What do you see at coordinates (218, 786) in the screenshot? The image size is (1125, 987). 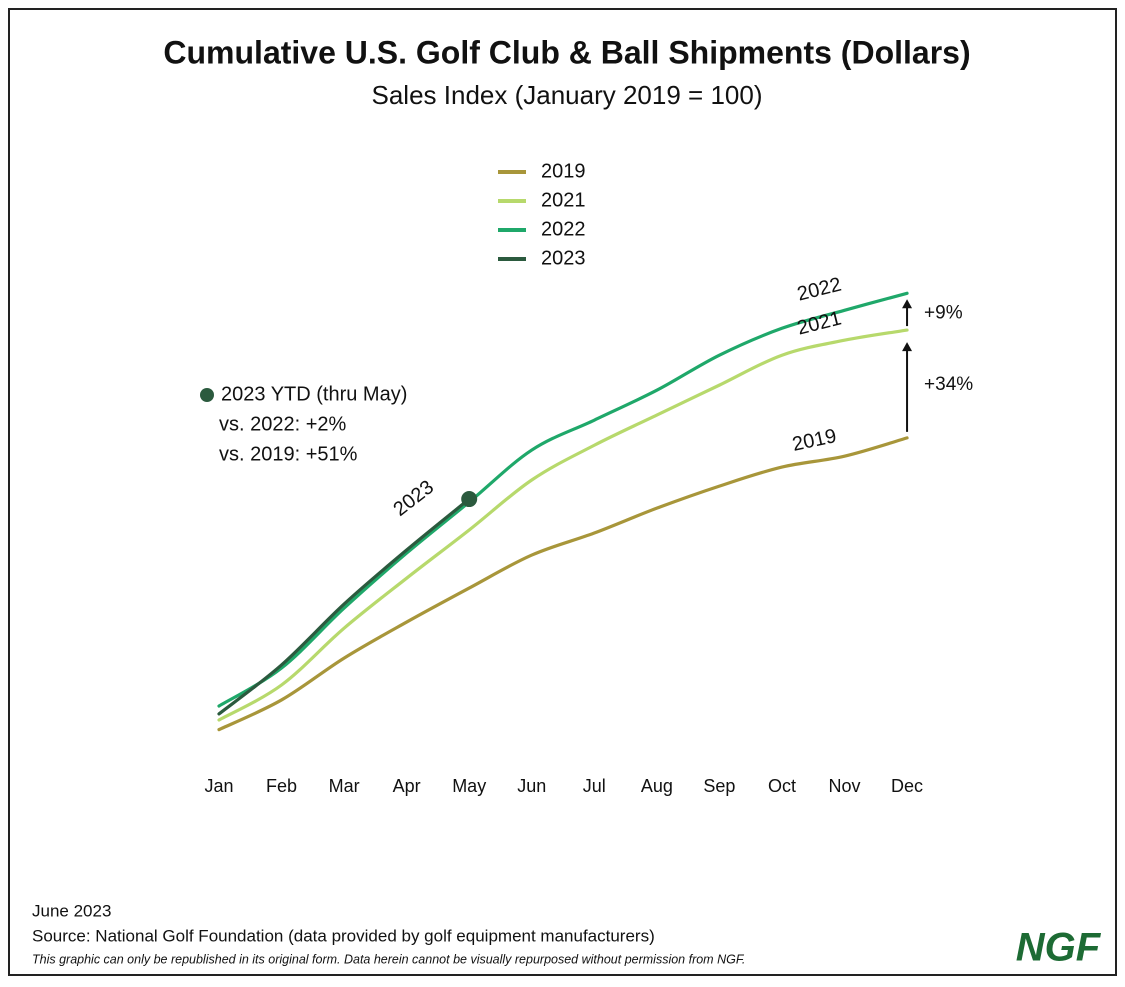 I see `x-tick-label: Jan` at bounding box center [218, 786].